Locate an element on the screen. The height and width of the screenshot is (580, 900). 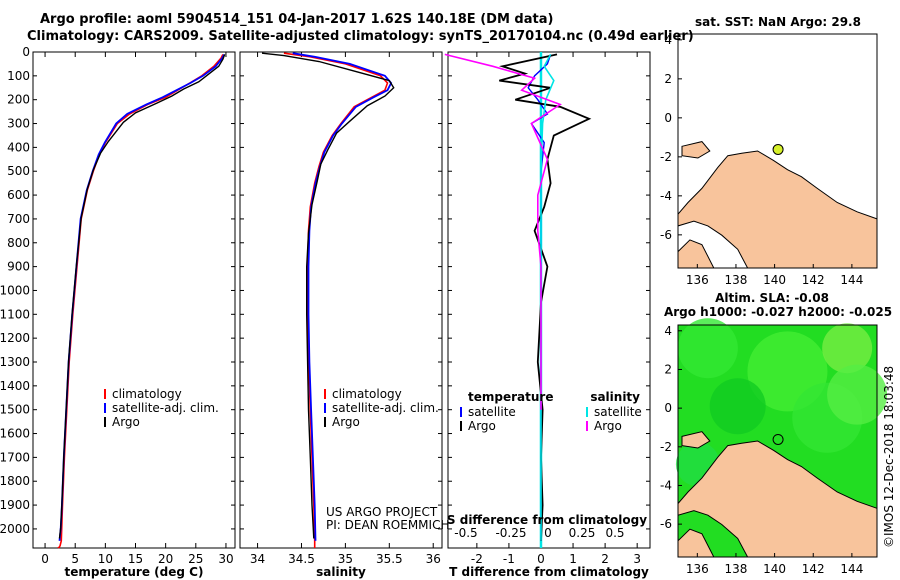
map-xtick-label: 142 is located at coordinates (813, 569).